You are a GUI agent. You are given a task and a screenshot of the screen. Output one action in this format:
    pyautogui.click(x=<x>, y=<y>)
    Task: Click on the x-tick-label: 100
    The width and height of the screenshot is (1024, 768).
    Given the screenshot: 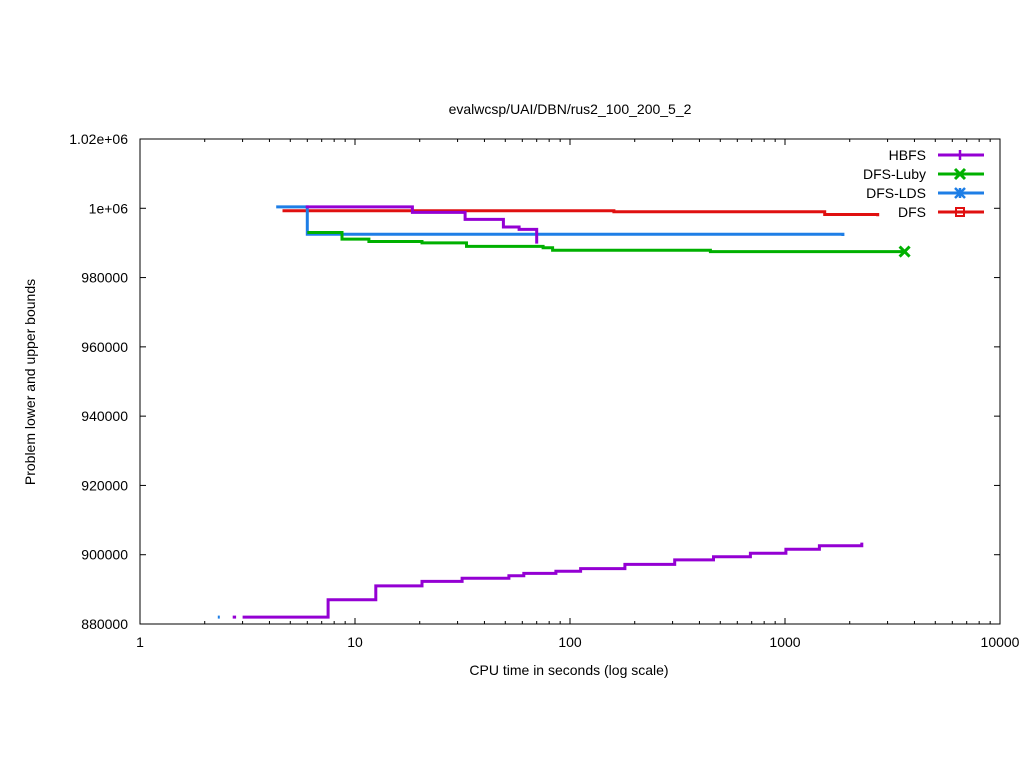 What is the action you would take?
    pyautogui.click(x=570, y=642)
    